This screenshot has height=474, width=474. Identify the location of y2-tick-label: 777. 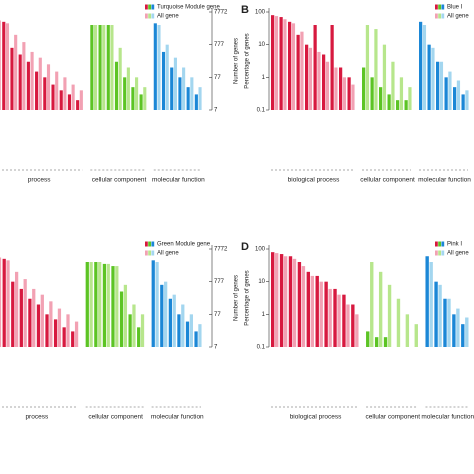
(219, 282).